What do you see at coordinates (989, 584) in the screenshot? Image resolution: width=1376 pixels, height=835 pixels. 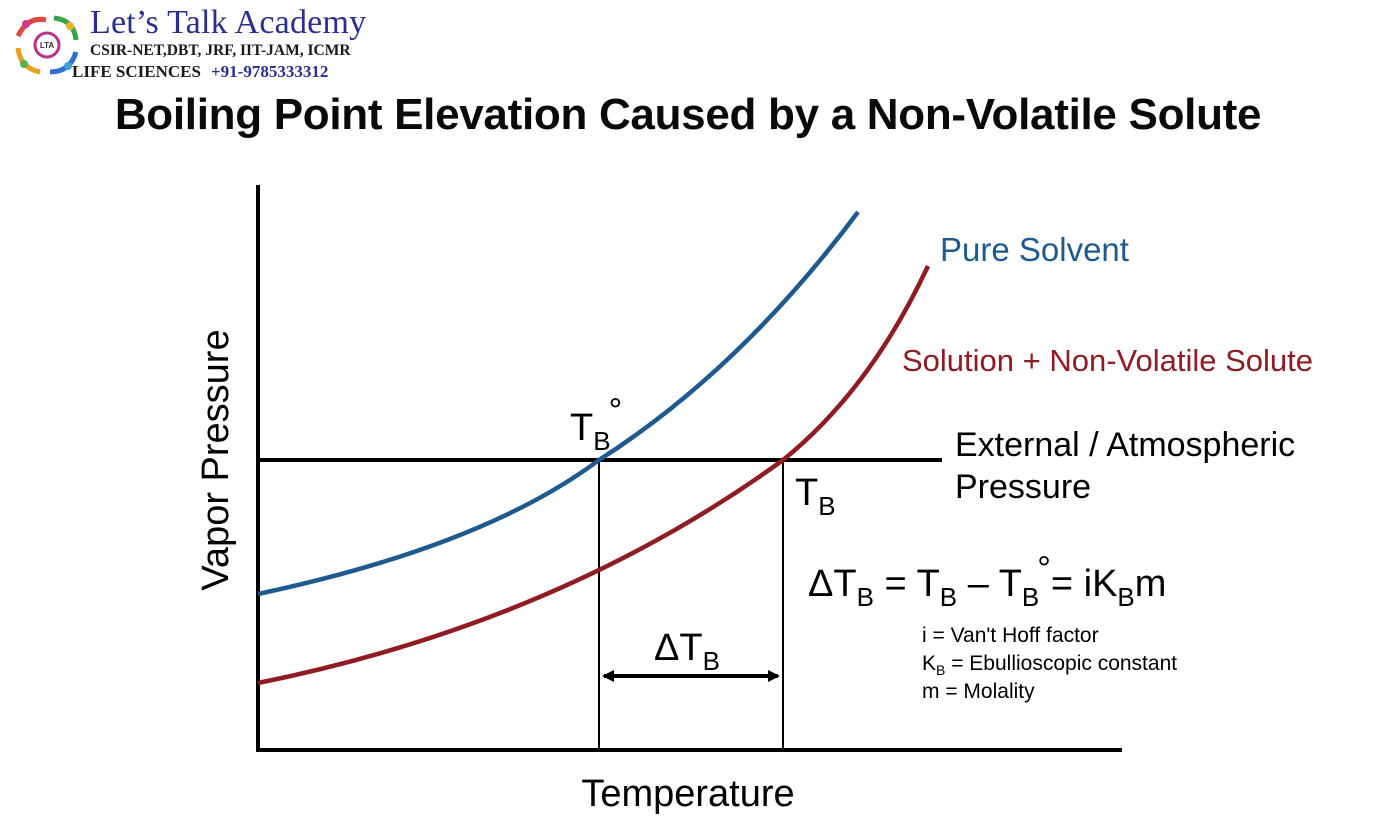 I see `eq-part3: – T` at bounding box center [989, 584].